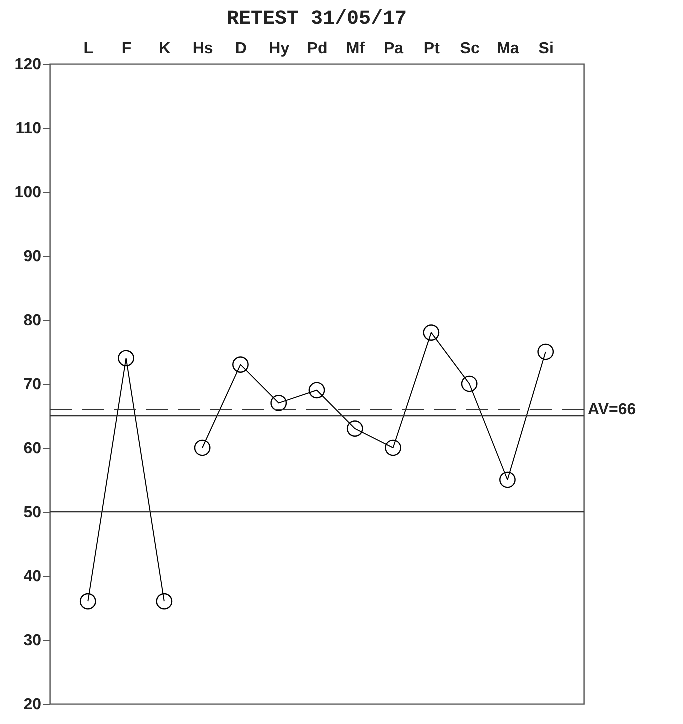  Describe the element at coordinates (203, 49) in the screenshot. I see `x-tick-label: Hs` at that location.